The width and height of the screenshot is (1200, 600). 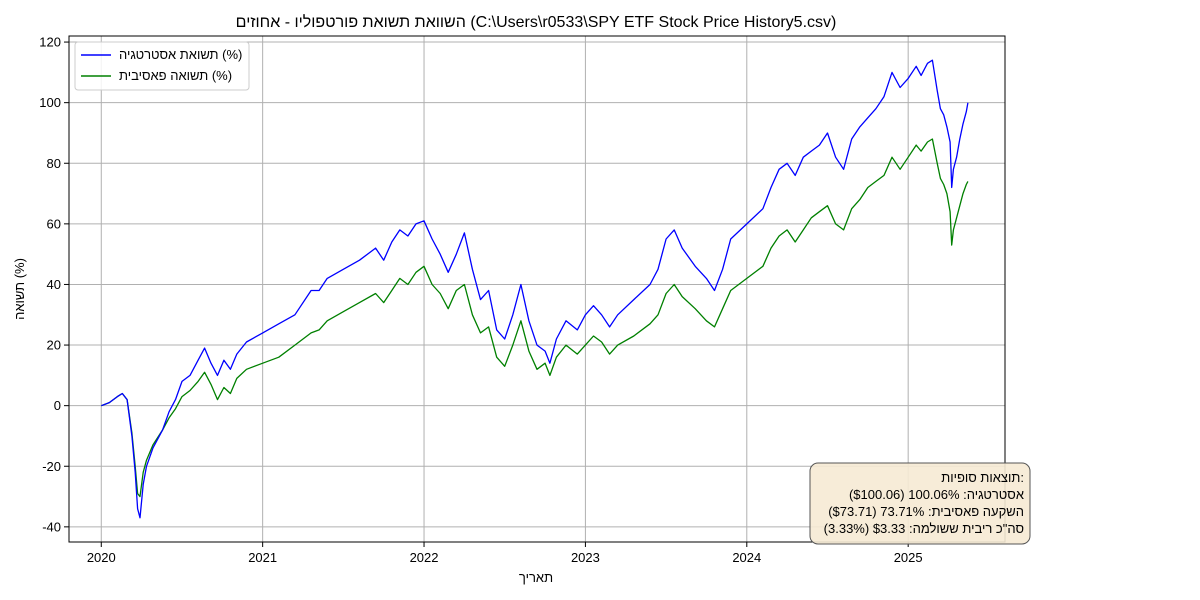 What do you see at coordinates (982, 477) in the screenshot?
I see `results-heading: תוצאות סופיות:` at bounding box center [982, 477].